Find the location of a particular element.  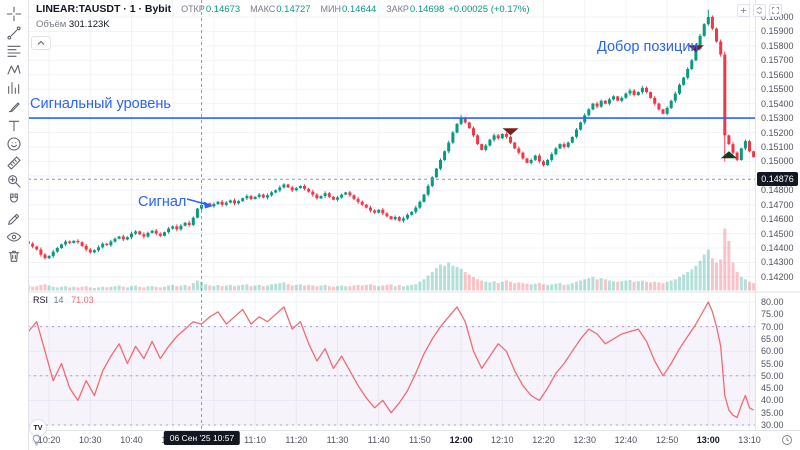

time-axis-label: 12:50 is located at coordinates (667, 440).